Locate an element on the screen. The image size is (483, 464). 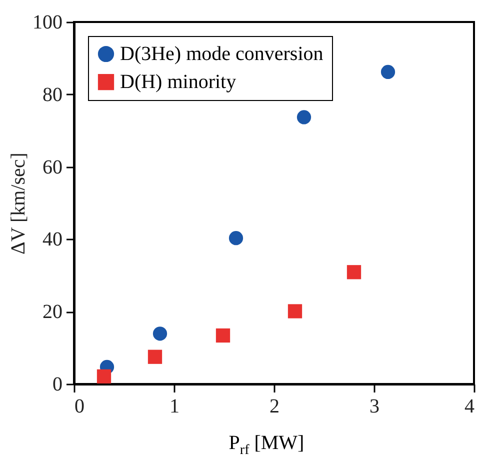
y-tick-label: 20 is located at coordinates (52, 312).